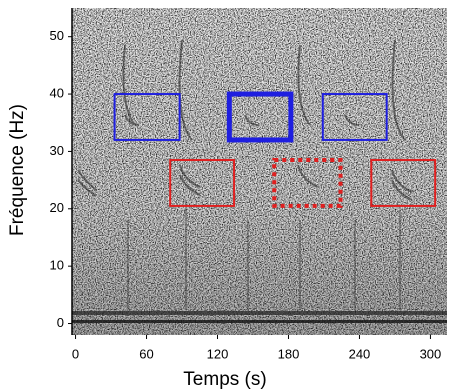 The image size is (452, 391). Describe the element at coordinates (57, 150) in the screenshot. I see `y-tick-label: 30` at that location.